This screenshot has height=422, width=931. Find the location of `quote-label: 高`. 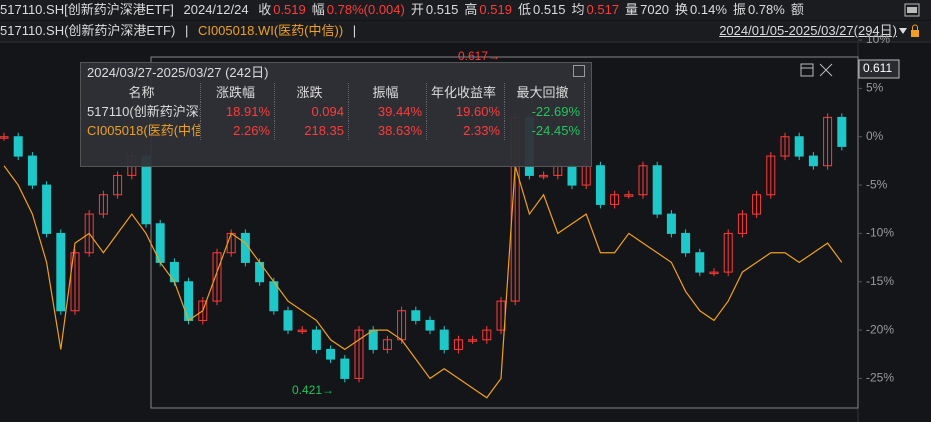

quote-label: 高 is located at coordinates (471, 9).